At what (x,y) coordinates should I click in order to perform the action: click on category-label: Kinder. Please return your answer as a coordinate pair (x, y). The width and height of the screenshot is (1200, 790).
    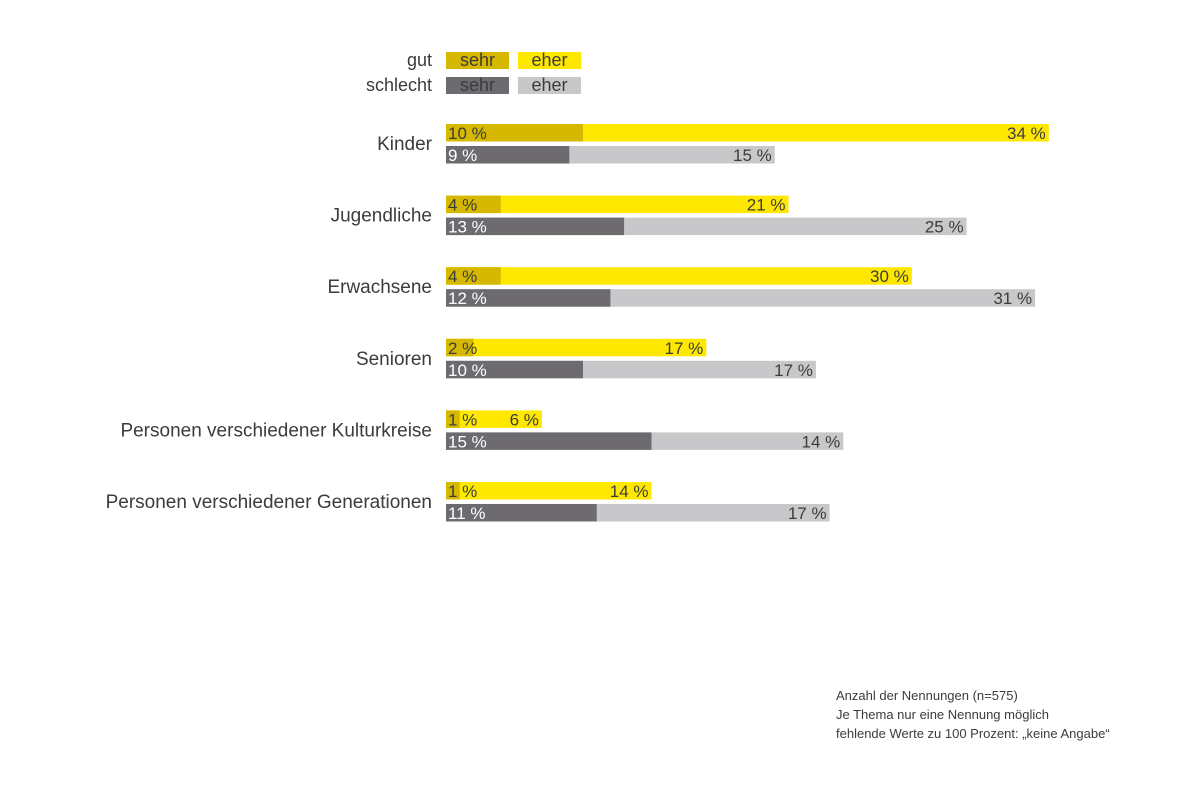
    Looking at the image, I should click on (405, 144).